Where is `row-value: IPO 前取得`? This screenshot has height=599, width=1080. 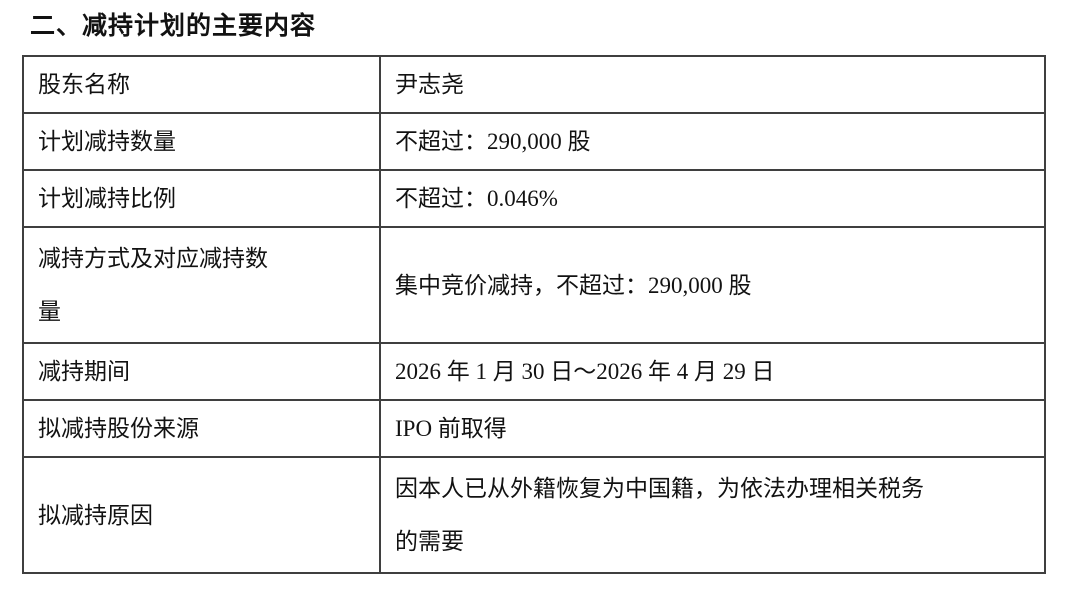 row-value: IPO 前取得 is located at coordinates (712, 428).